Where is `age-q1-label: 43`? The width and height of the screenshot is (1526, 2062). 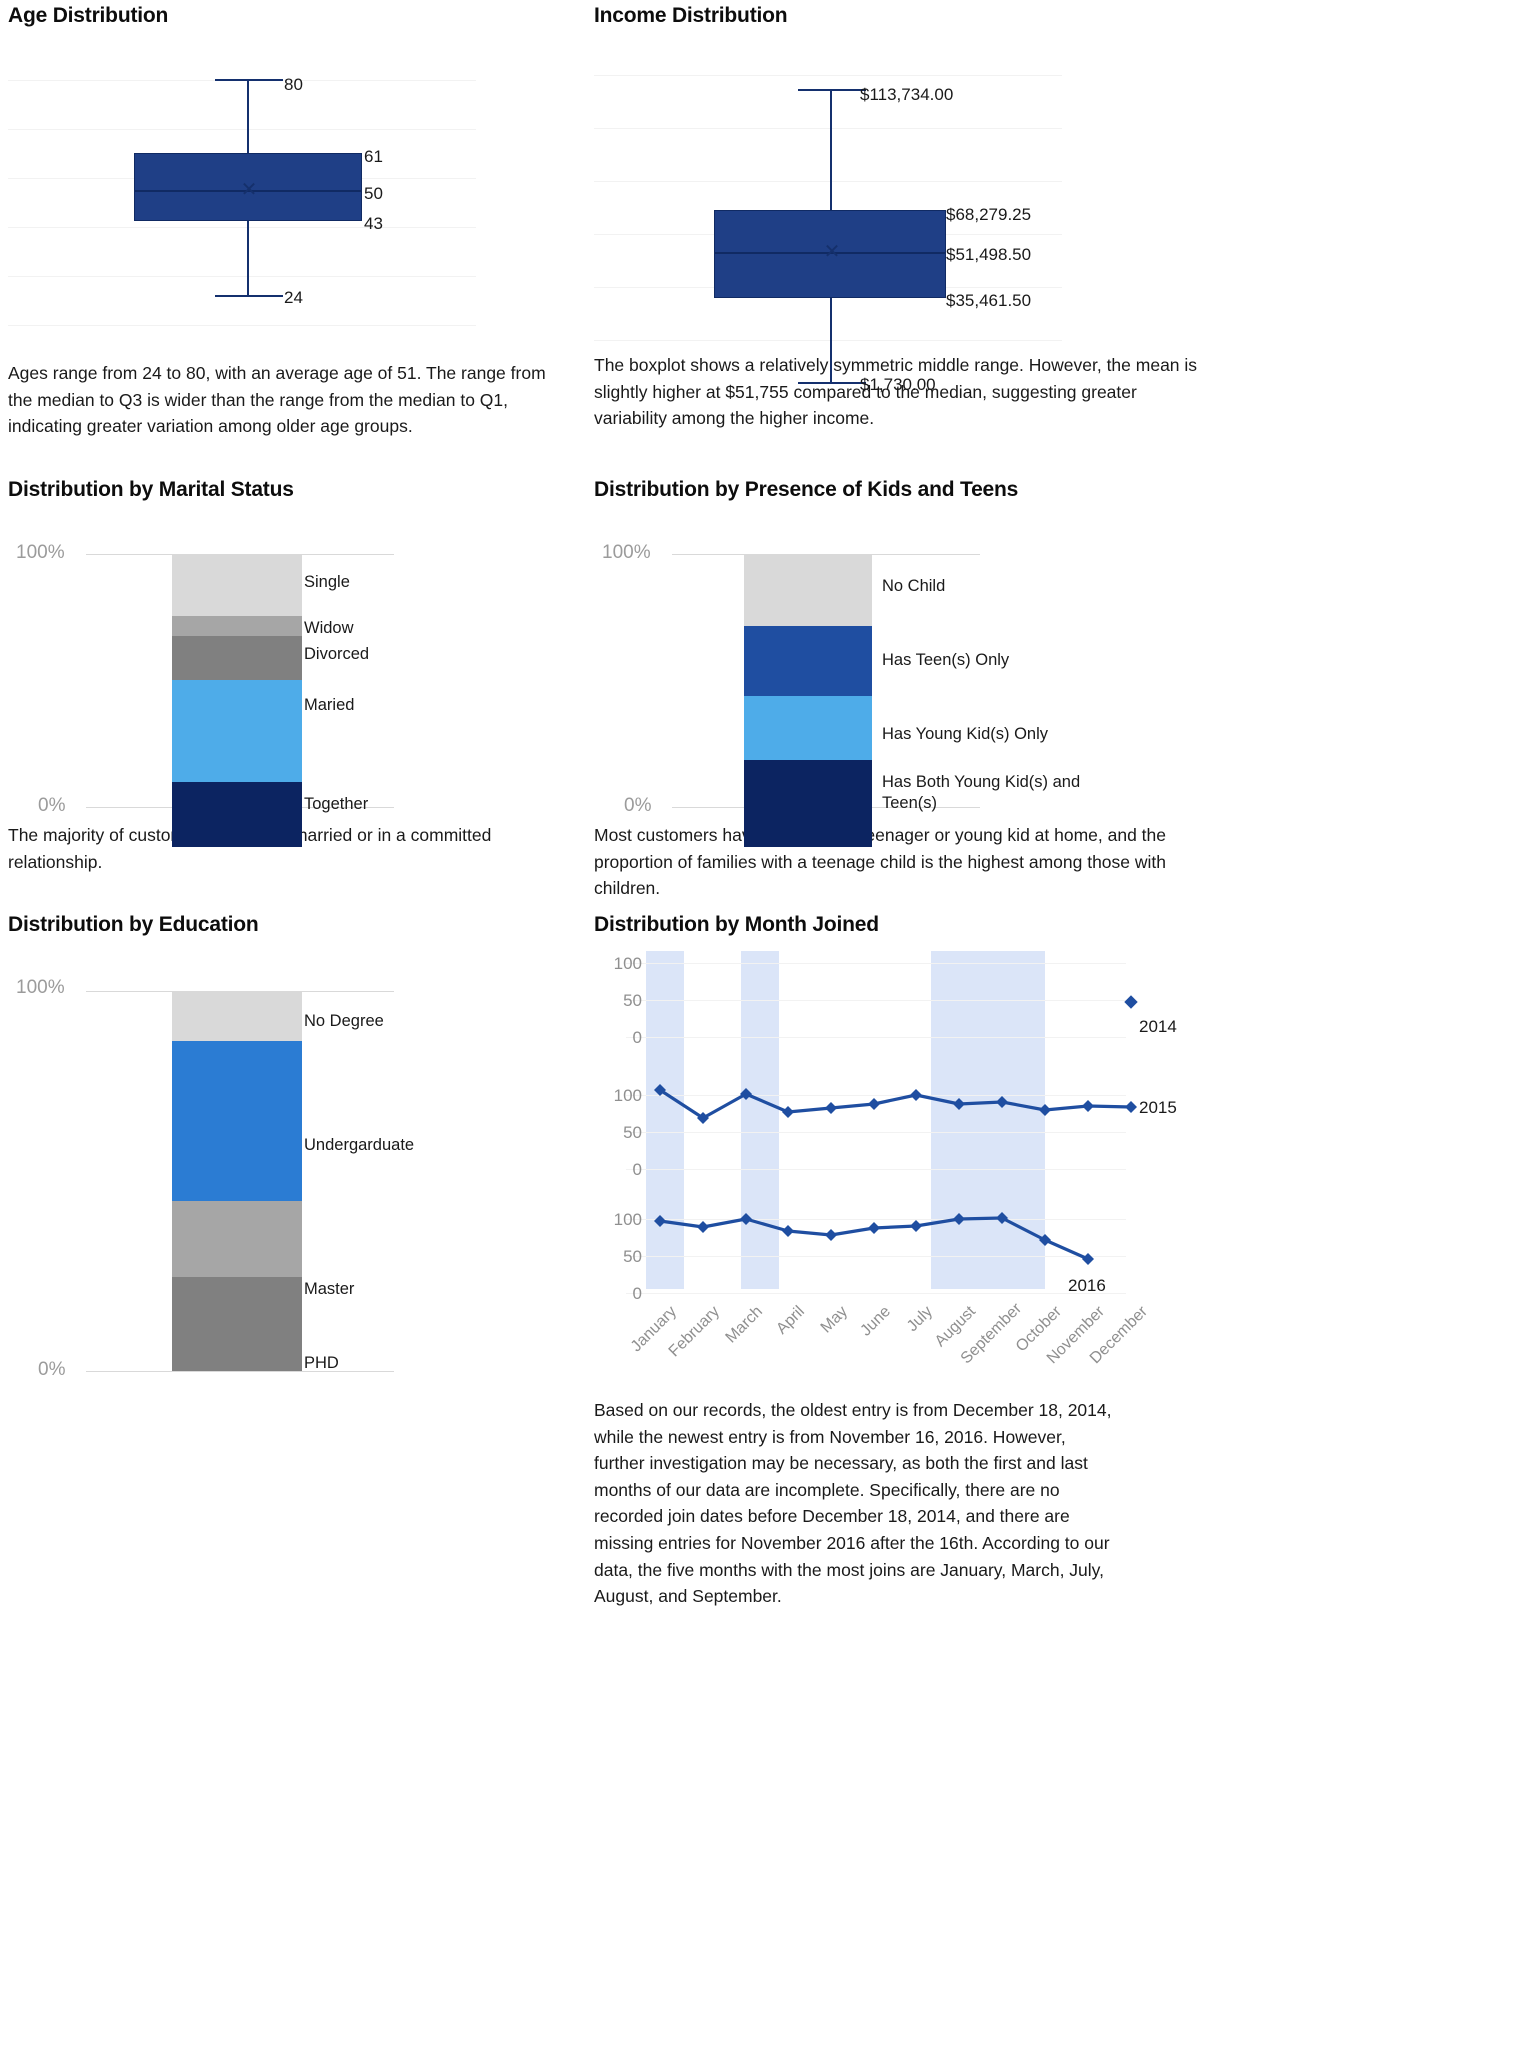 age-q1-label: 43 is located at coordinates (373, 223).